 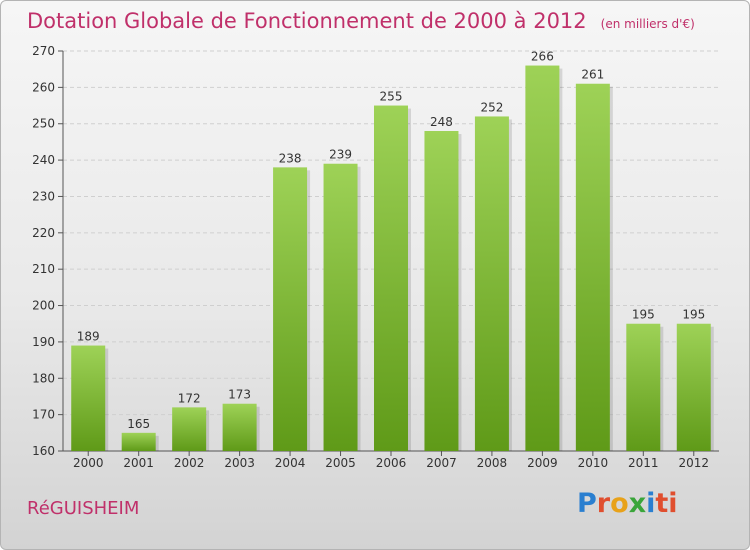 I want to click on proxiti-logo: Proxiti, so click(x=627, y=503).